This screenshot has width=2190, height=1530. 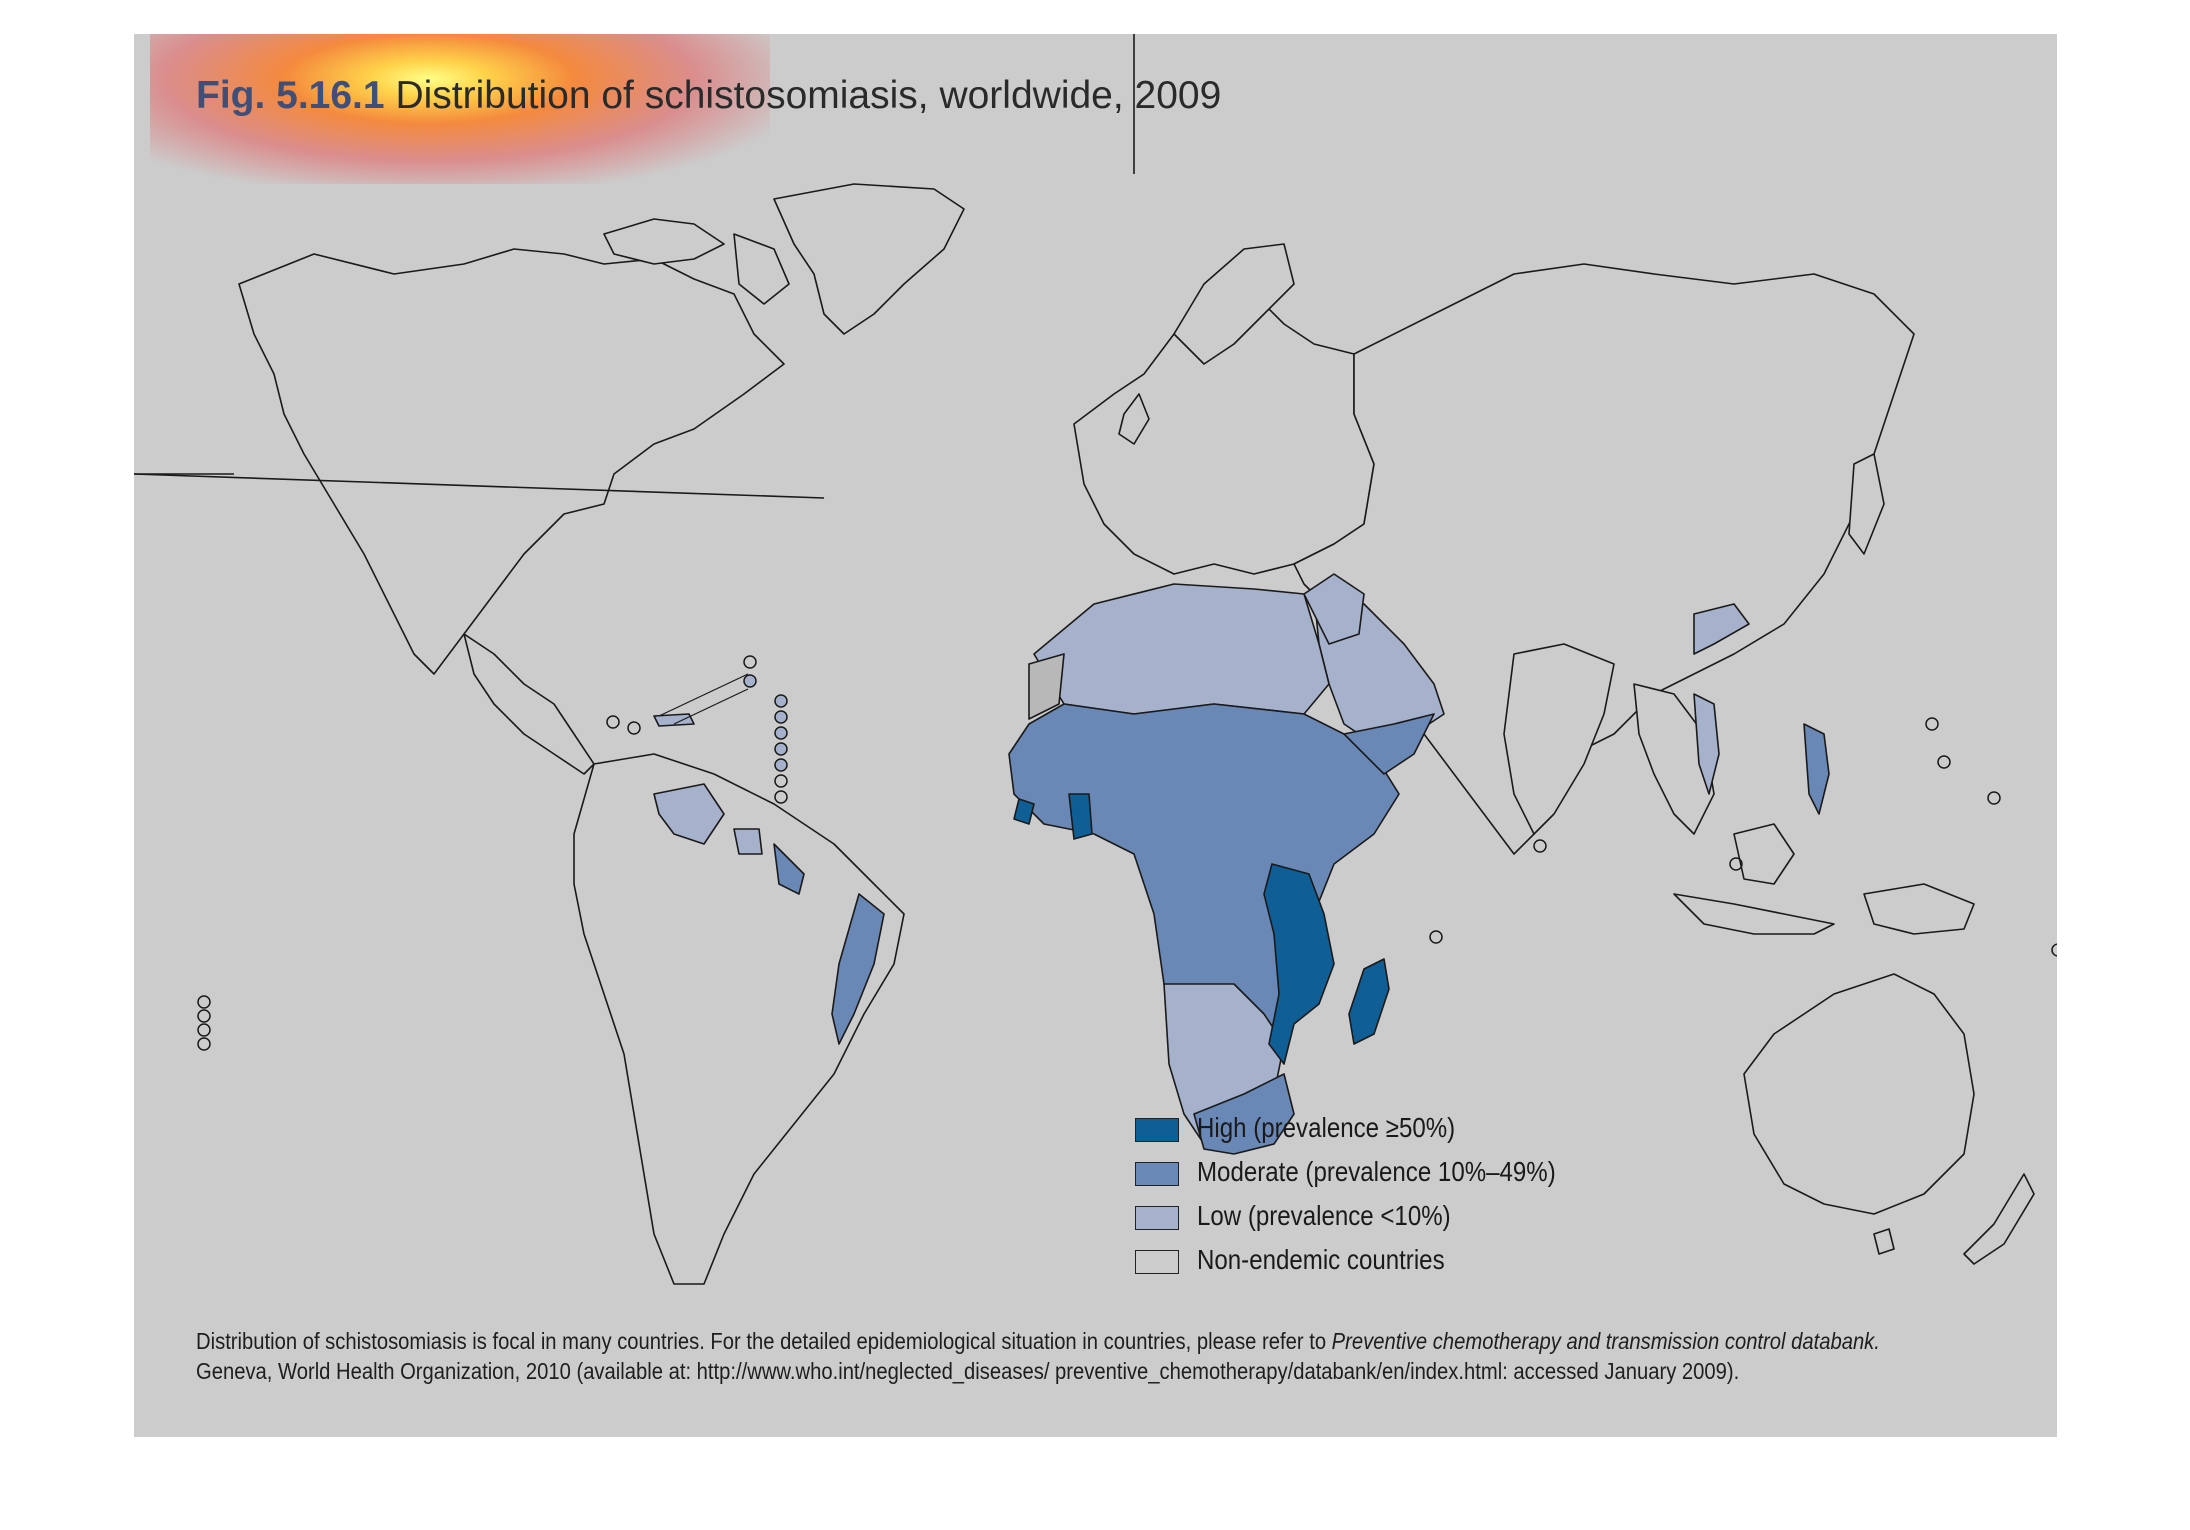 What do you see at coordinates (1234, 304) in the screenshot?
I see `scandinavia` at bounding box center [1234, 304].